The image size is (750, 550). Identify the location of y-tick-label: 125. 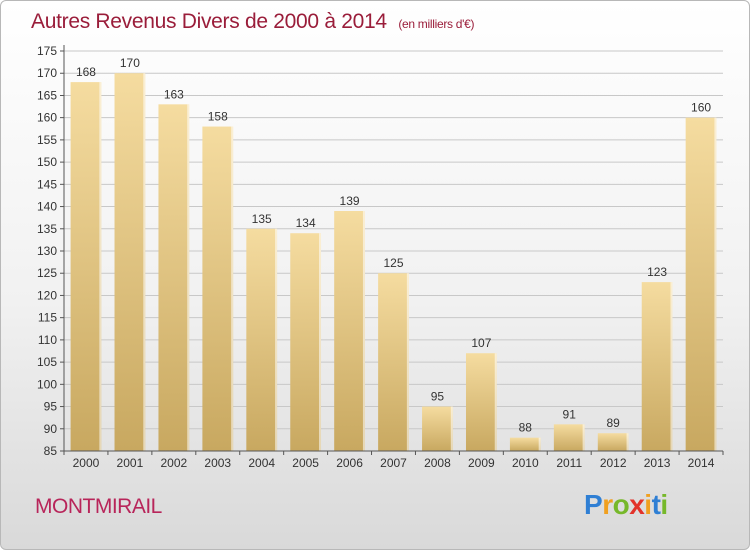
(47, 273).